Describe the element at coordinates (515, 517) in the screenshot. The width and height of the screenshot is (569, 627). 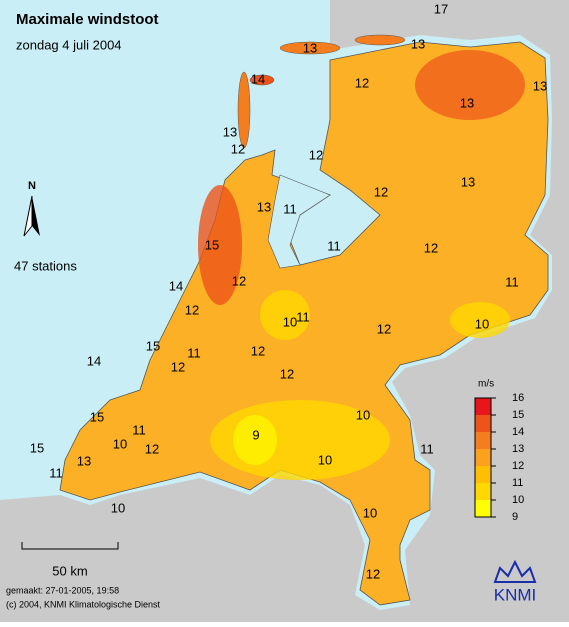
I see `legend-tick-label: 9` at that location.